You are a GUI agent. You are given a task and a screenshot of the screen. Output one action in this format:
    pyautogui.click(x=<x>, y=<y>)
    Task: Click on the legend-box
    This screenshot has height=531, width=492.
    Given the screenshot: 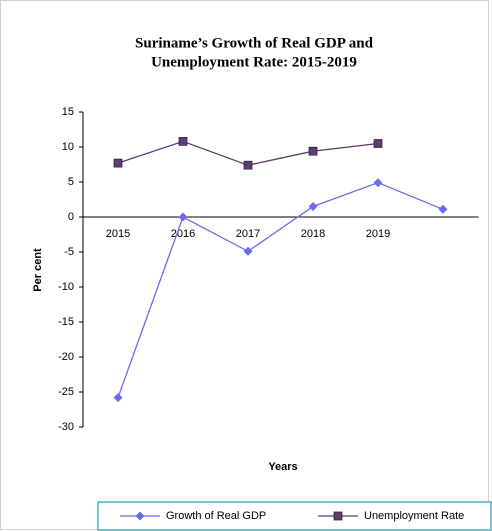 What is the action you would take?
    pyautogui.click(x=294, y=516)
    